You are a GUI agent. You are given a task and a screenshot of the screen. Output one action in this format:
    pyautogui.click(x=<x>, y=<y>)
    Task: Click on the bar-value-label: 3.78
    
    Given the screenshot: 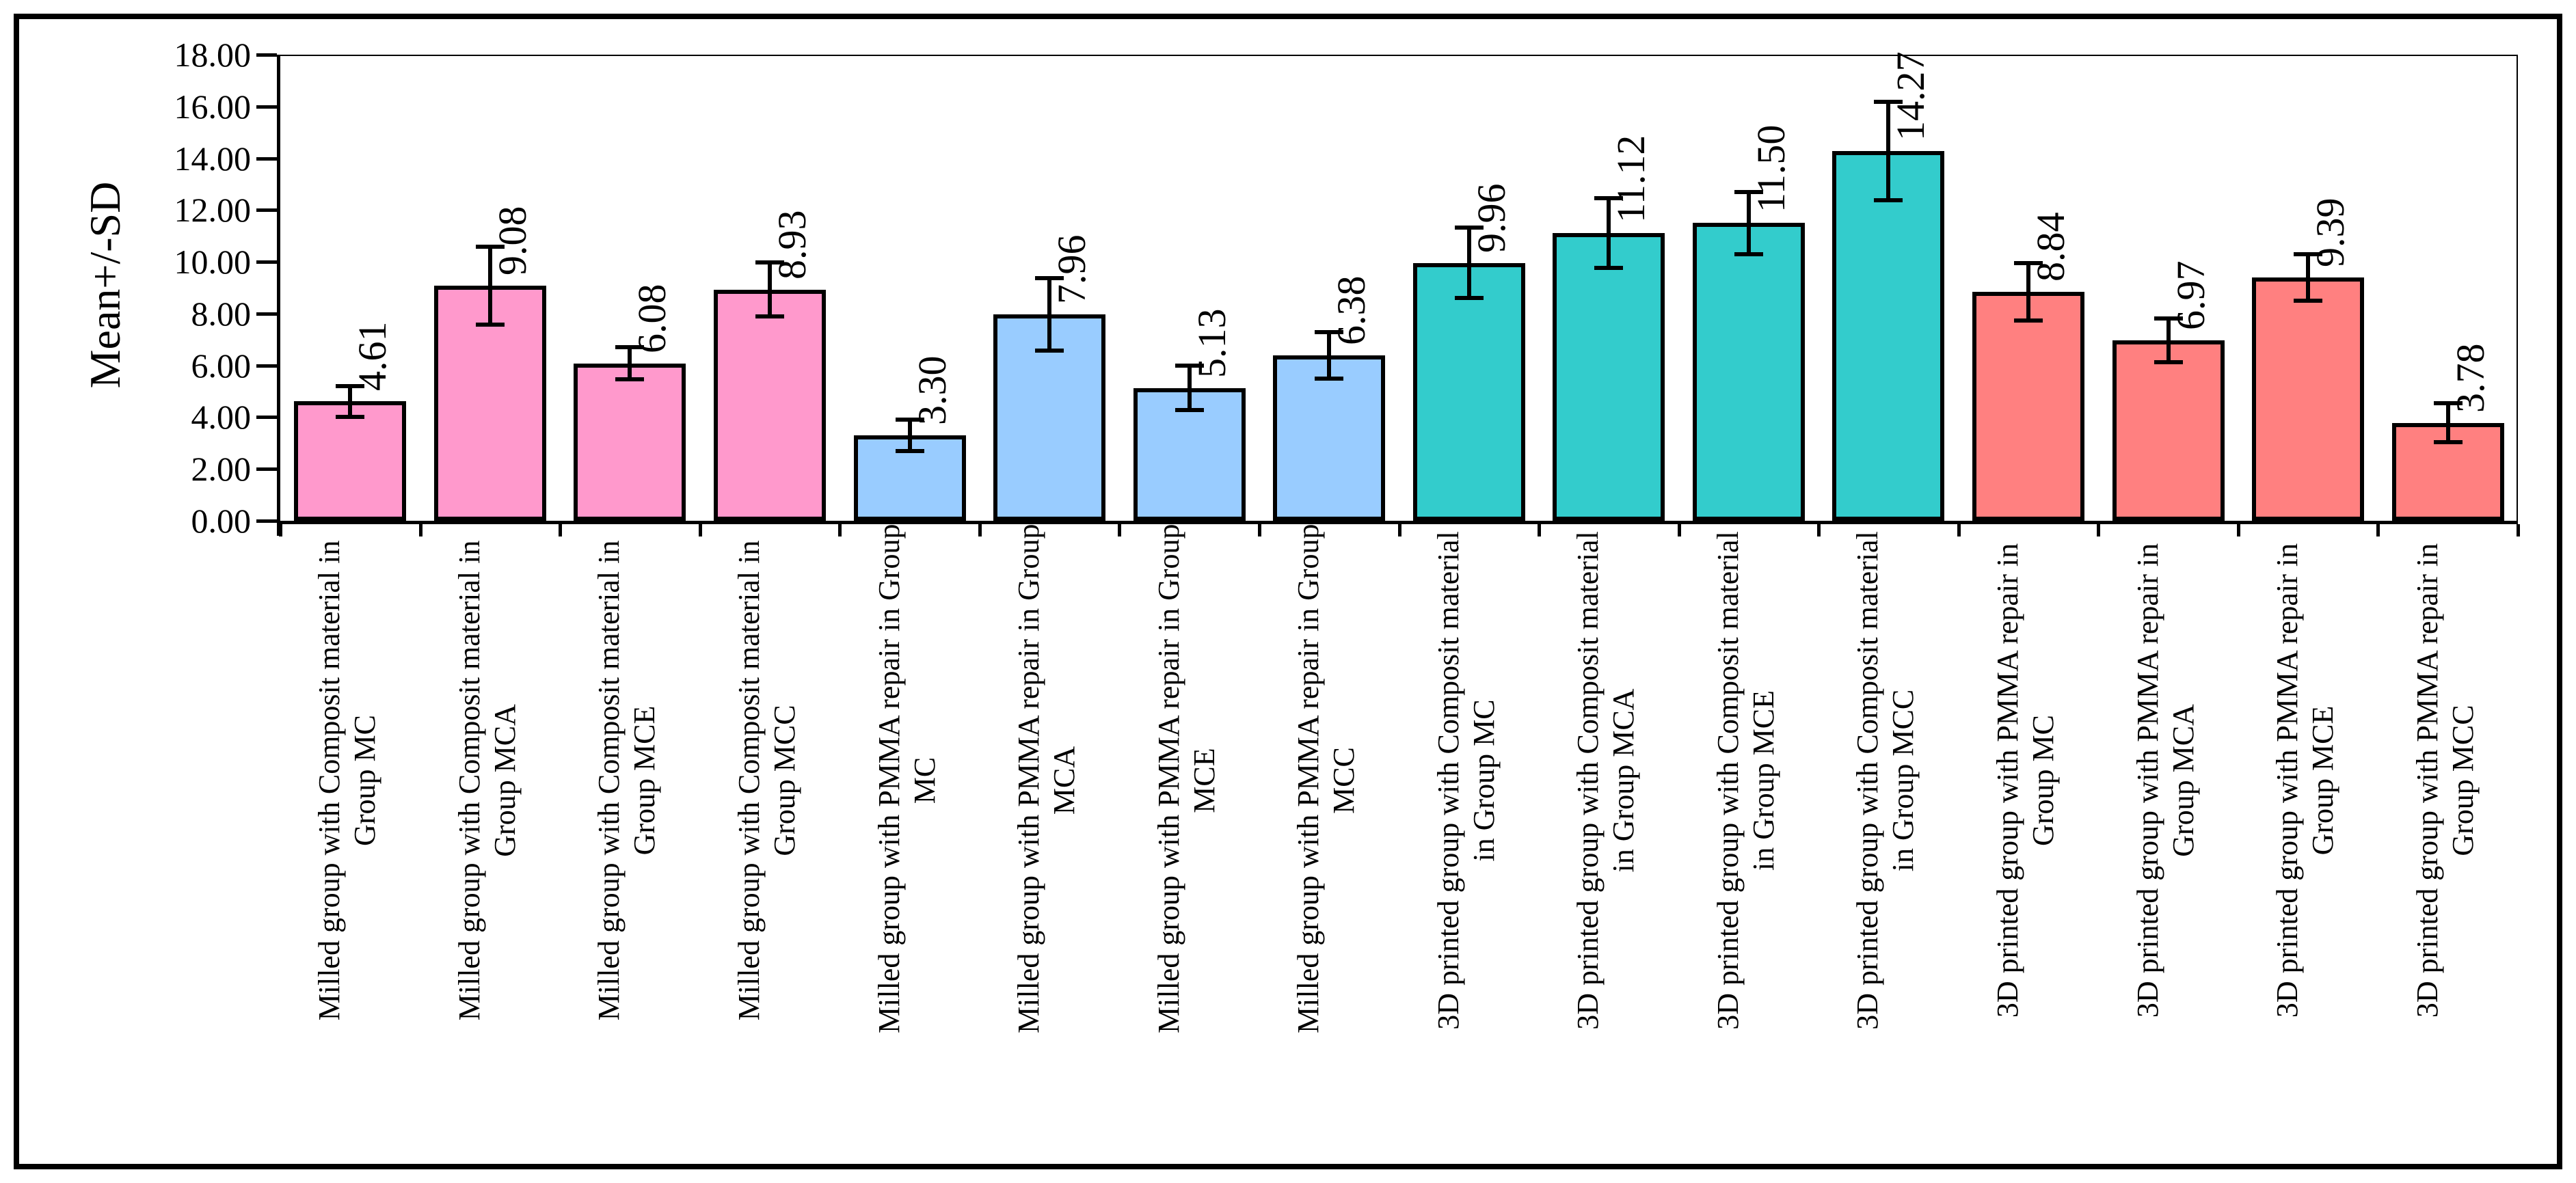 What is the action you would take?
    pyautogui.click(x=2470, y=378)
    